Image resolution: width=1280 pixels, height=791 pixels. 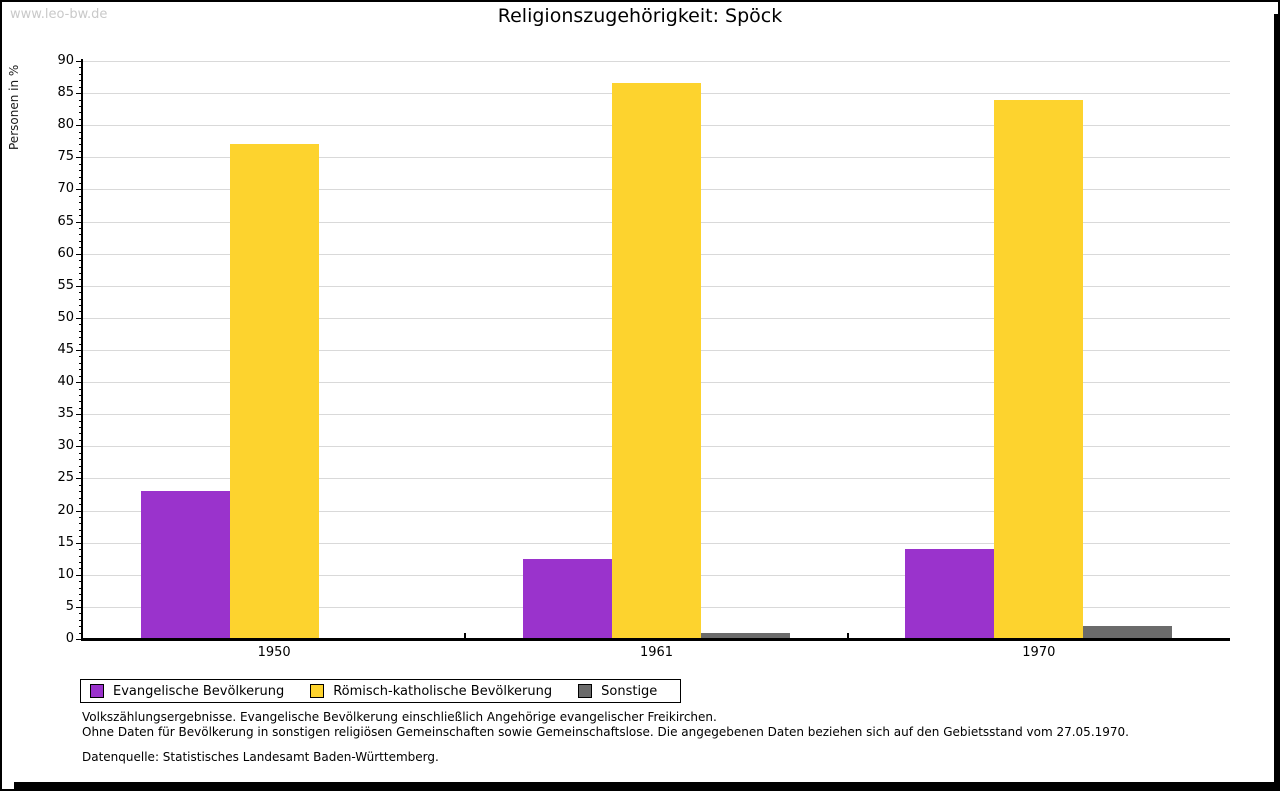 What do you see at coordinates (65, 221) in the screenshot?
I see `y-tick-label: 65` at bounding box center [65, 221].